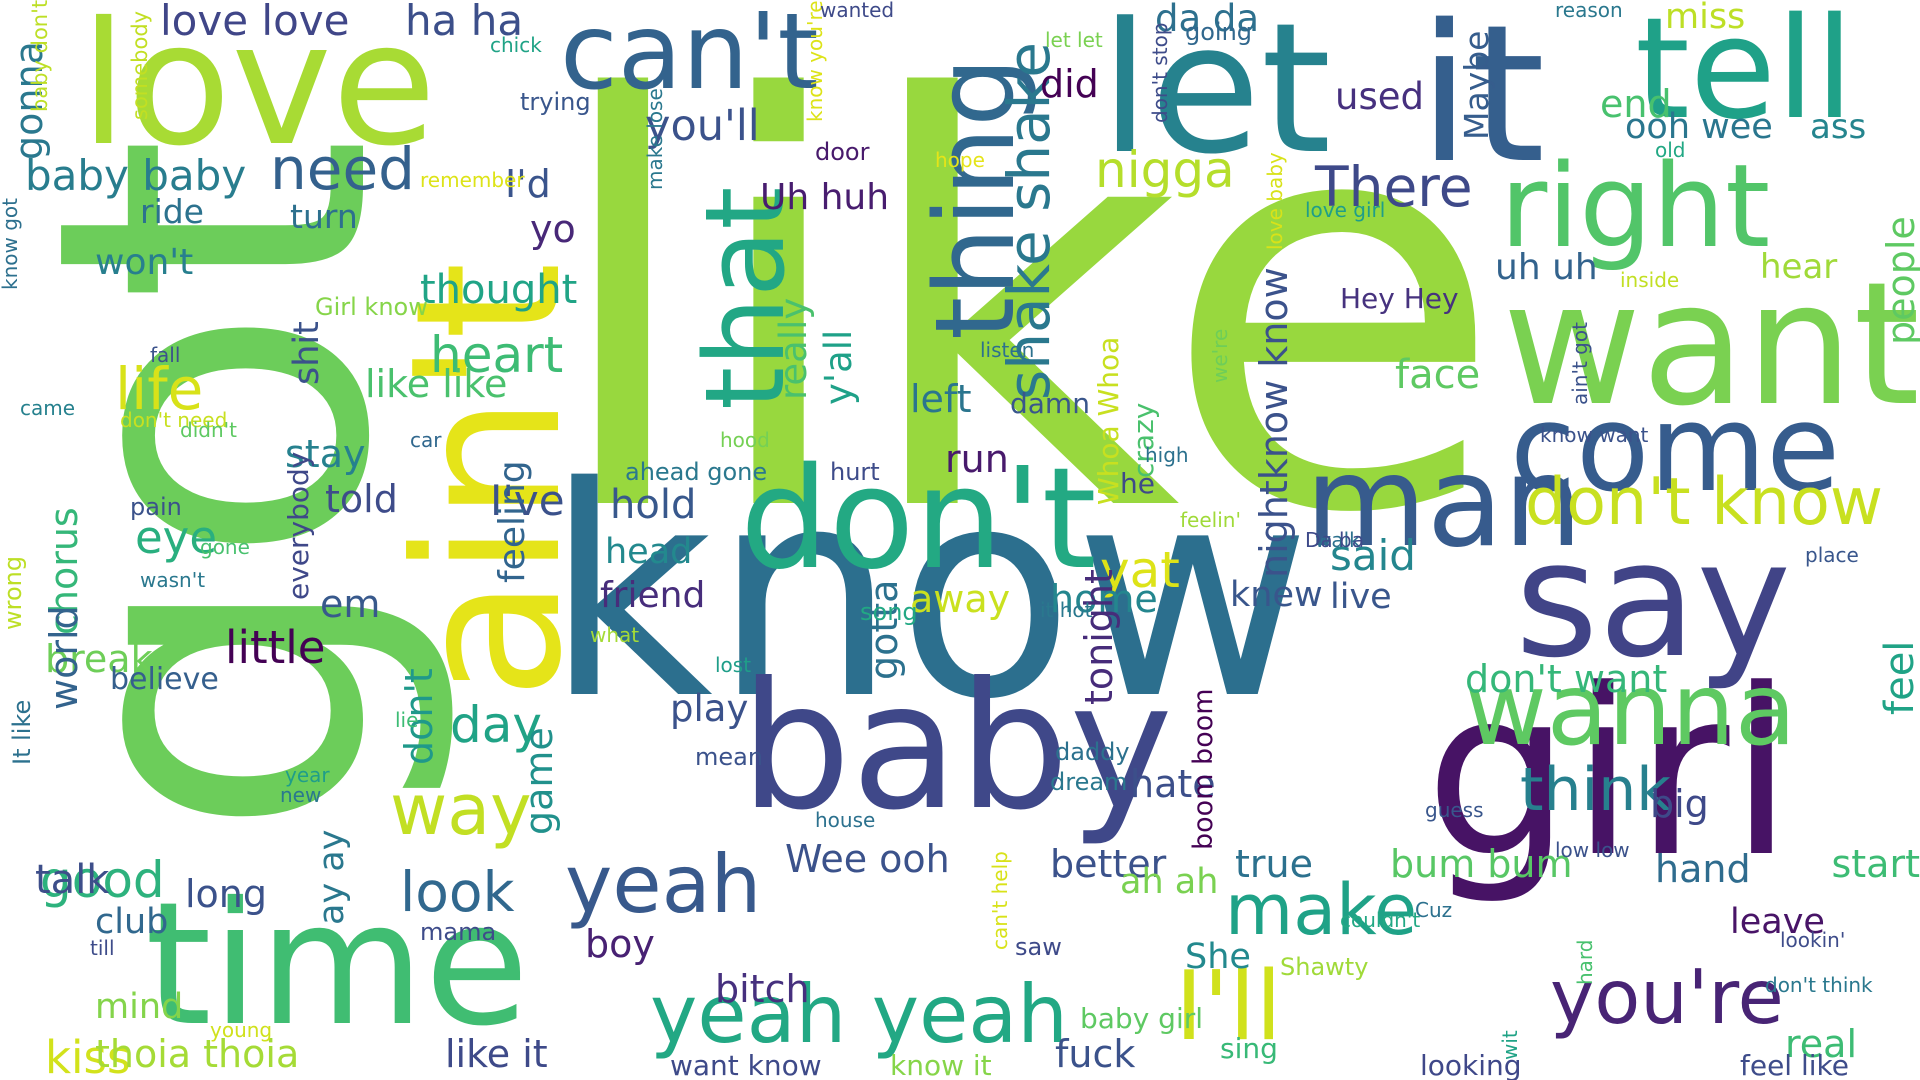 Image resolution: width=1920 pixels, height=1080 pixels. What do you see at coordinates (1546, 267) in the screenshot?
I see `cloud-word: uh uh` at bounding box center [1546, 267].